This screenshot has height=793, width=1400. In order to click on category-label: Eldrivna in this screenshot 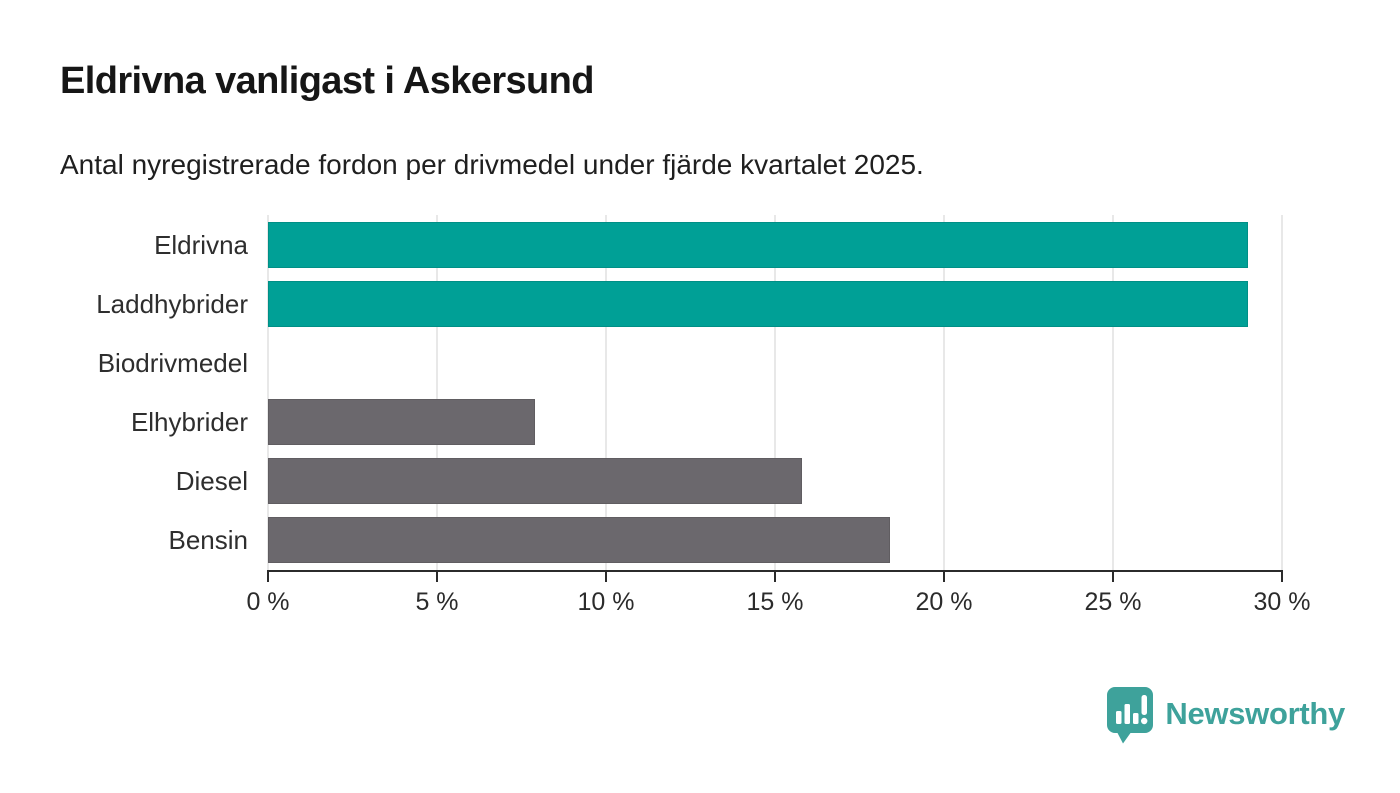, I will do `click(201, 244)`.